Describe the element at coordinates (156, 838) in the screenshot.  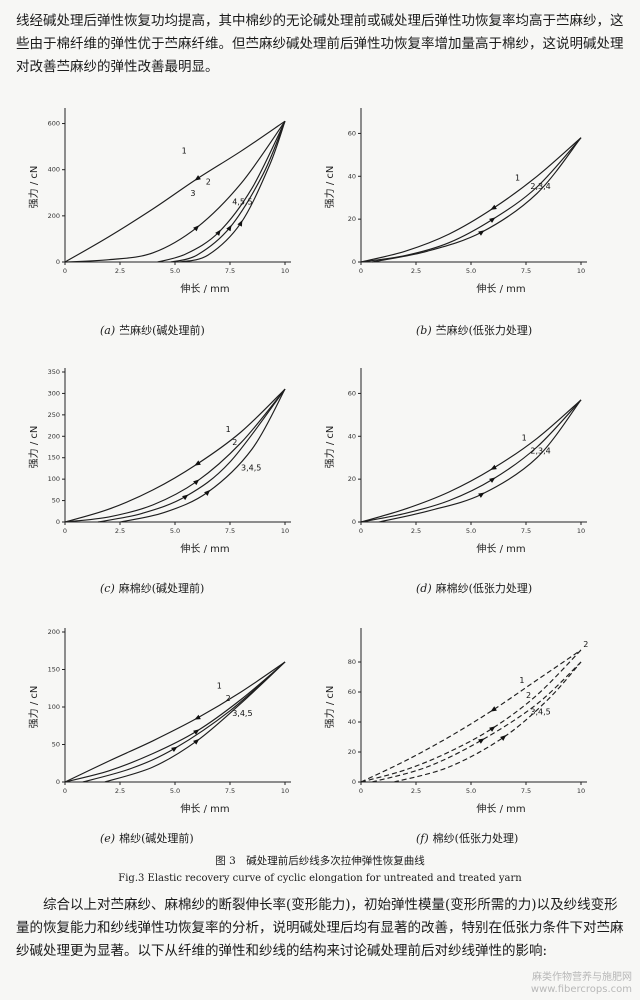
I see `caption-e-text: 棉纱(碱处理前)` at that location.